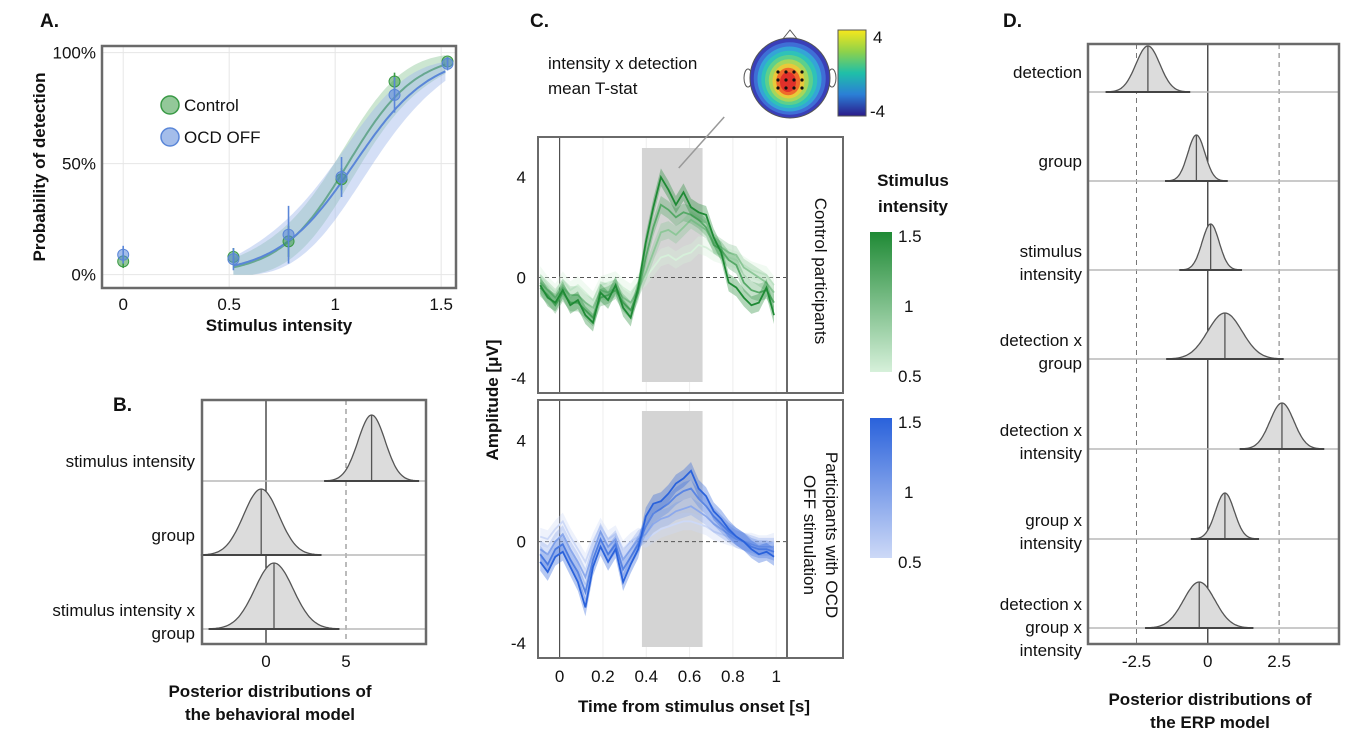 This screenshot has height=740, width=1346. Describe the element at coordinates (701, 142) in the screenshot. I see `topomap-connector` at that location.